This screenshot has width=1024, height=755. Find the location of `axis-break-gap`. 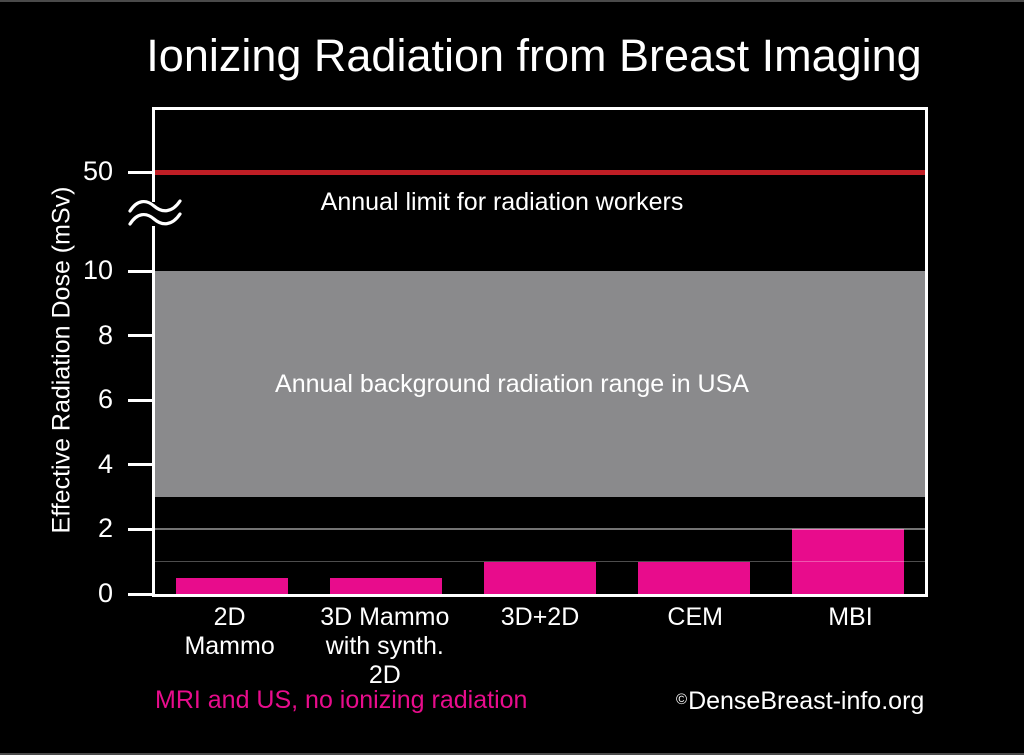

axis-break-gap is located at coordinates (153, 214).